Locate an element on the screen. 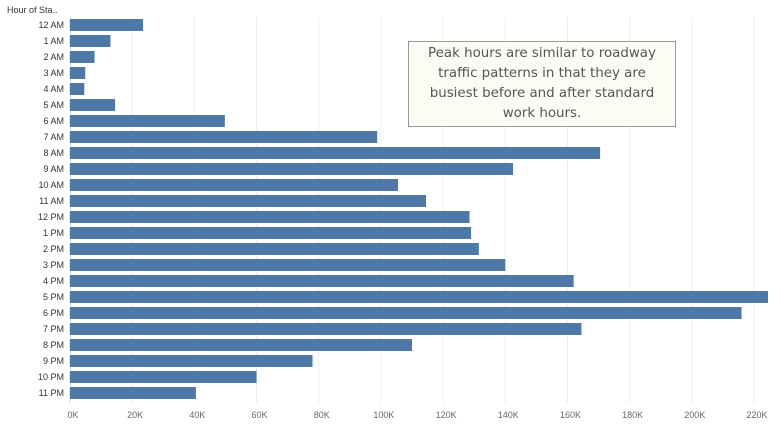 This screenshot has height=430, width=782. y-tick-label: 4 PM is located at coordinates (53, 281).